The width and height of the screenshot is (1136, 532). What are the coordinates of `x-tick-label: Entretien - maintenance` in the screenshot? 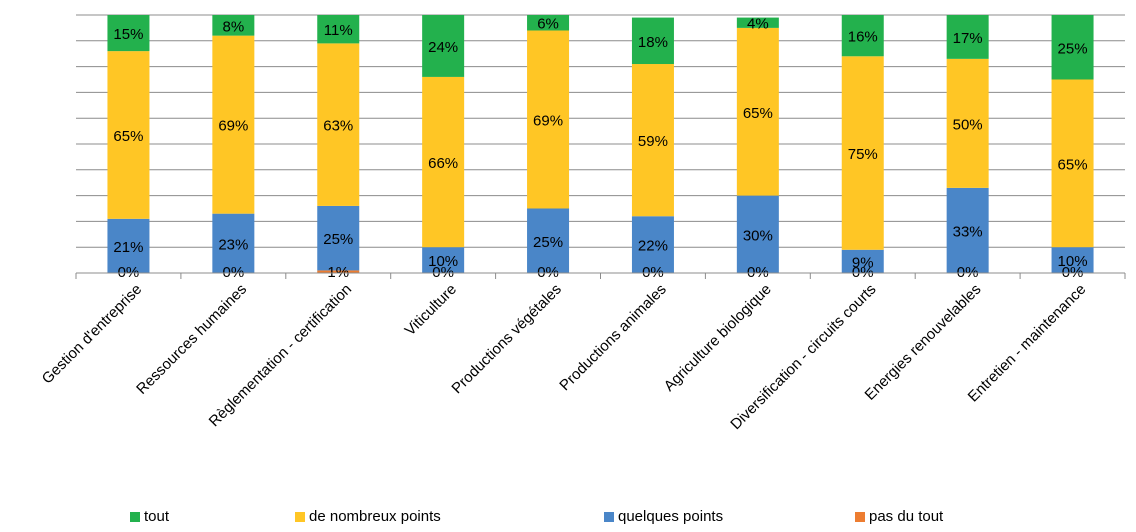 It's located at (1027, 343).